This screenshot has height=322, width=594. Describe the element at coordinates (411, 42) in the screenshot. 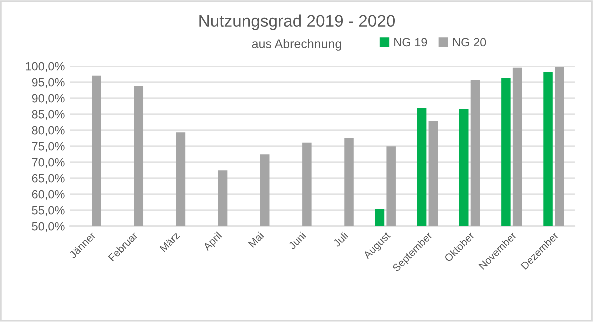

I see `legend-label: NG 19` at that location.